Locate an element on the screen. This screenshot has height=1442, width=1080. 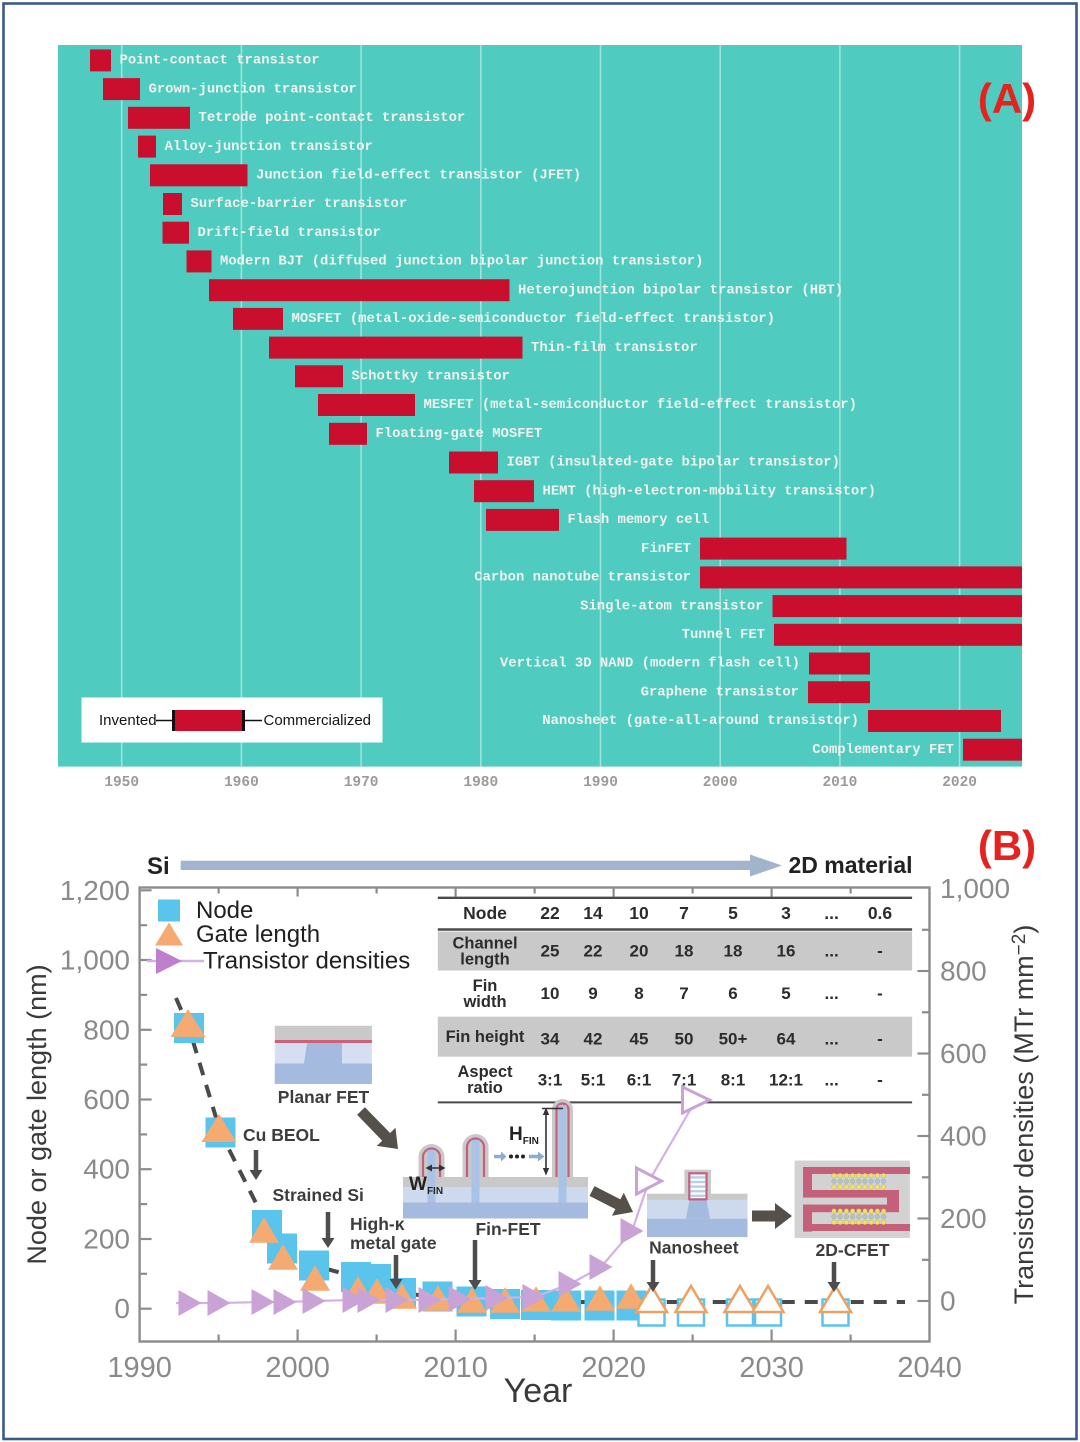
svg-text: 34 is located at coordinates (550, 1039).